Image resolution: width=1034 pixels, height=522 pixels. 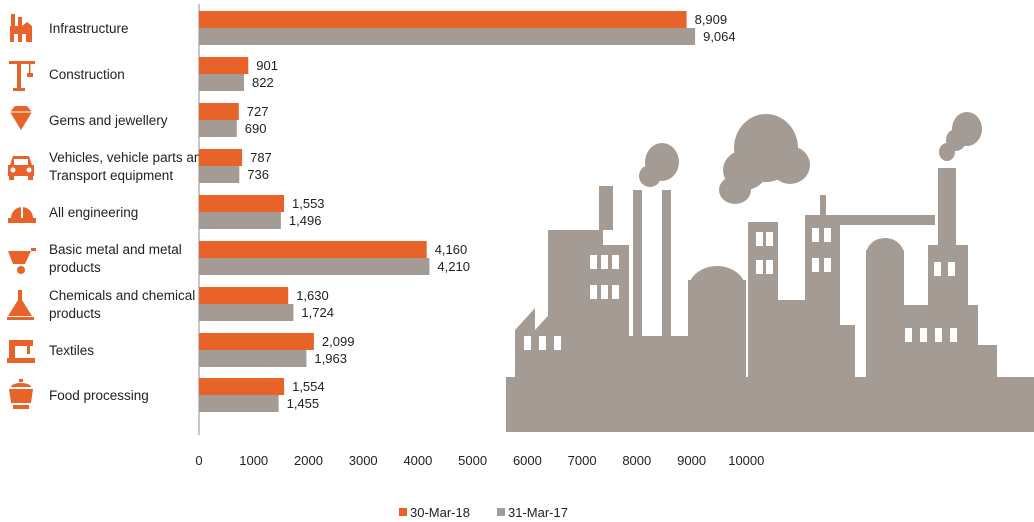 I want to click on bar-30-mar-18-construction, so click(x=224, y=65).